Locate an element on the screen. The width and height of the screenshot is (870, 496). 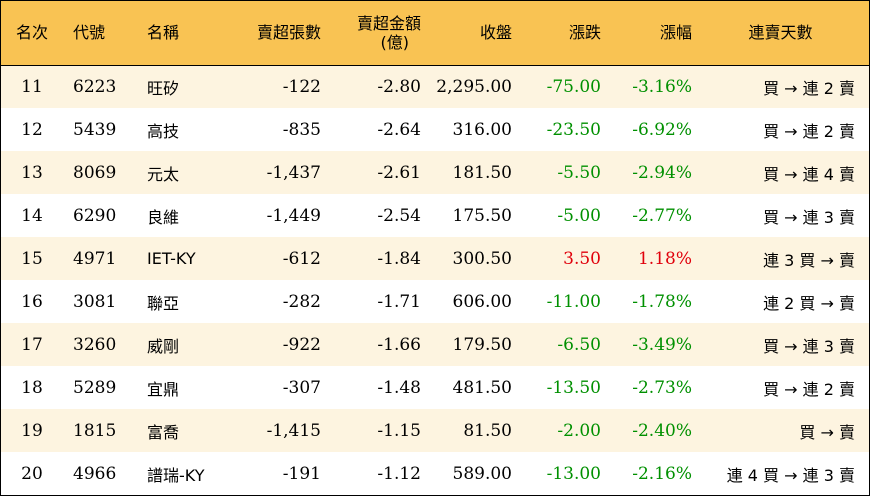
cell-change-pct: 1.18% is located at coordinates (664, 258).